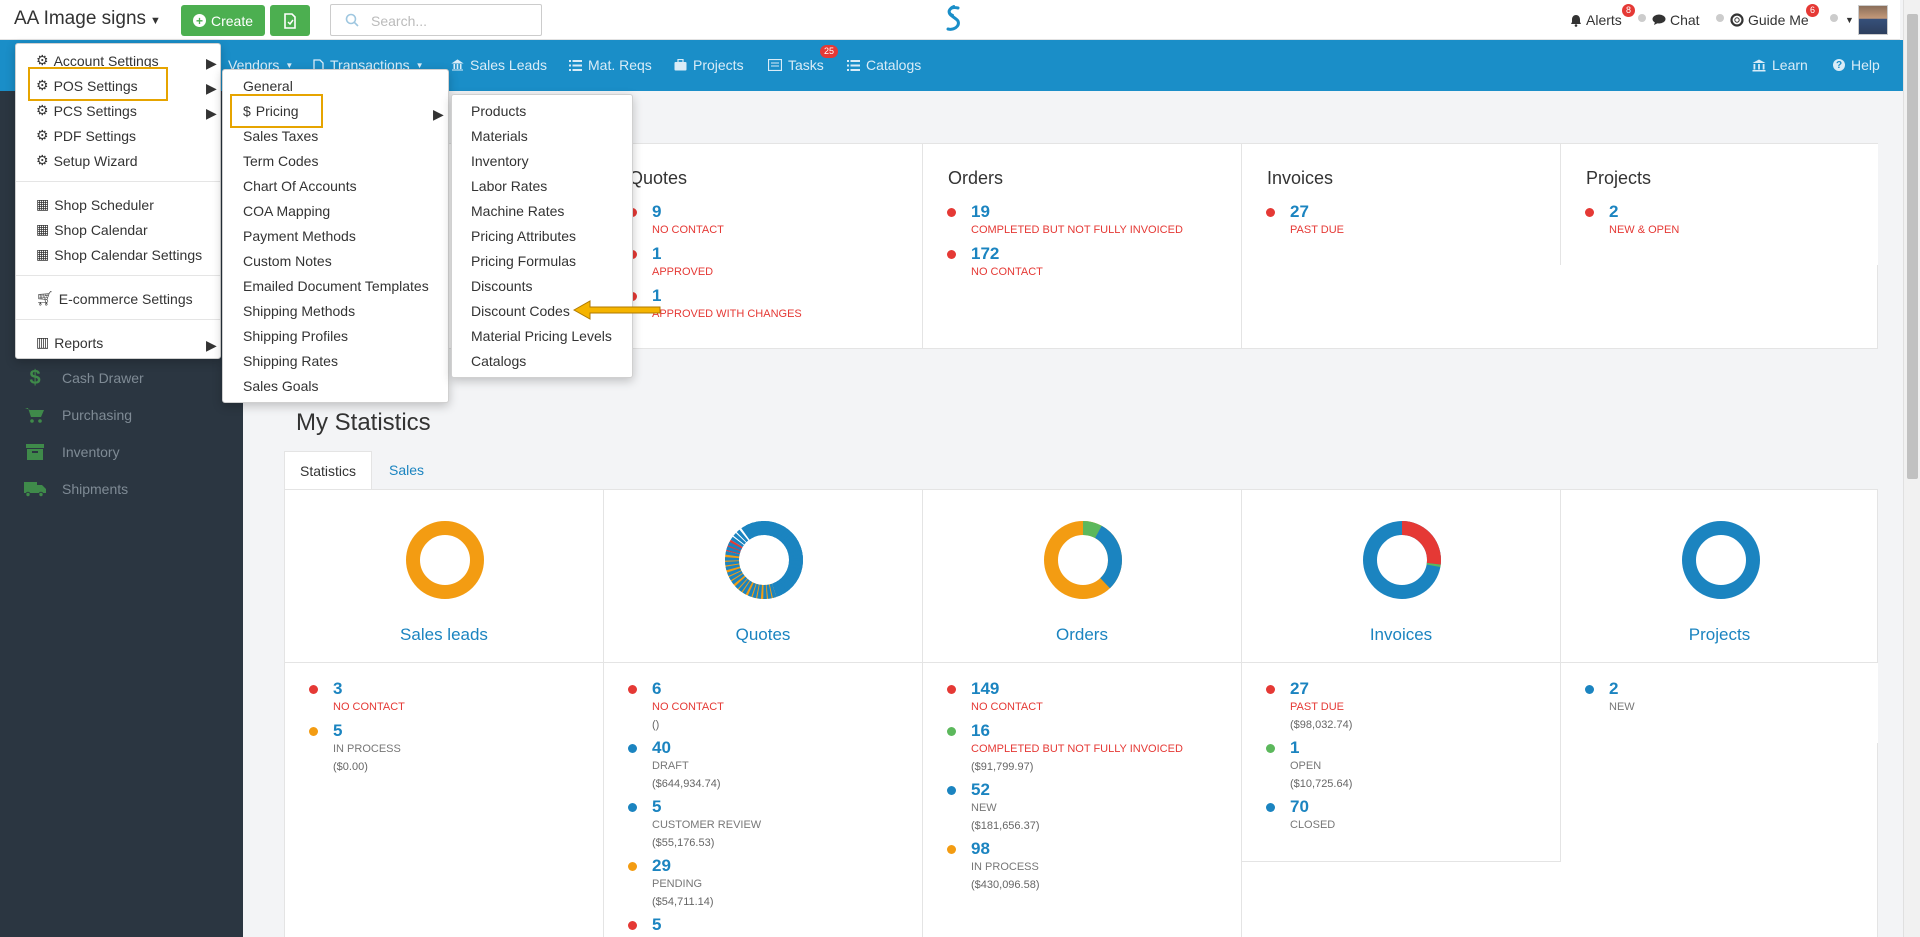 The width and height of the screenshot is (1920, 937). What do you see at coordinates (727, 314) in the screenshot?
I see `stat-label: APPROVED WITH CHANGES` at bounding box center [727, 314].